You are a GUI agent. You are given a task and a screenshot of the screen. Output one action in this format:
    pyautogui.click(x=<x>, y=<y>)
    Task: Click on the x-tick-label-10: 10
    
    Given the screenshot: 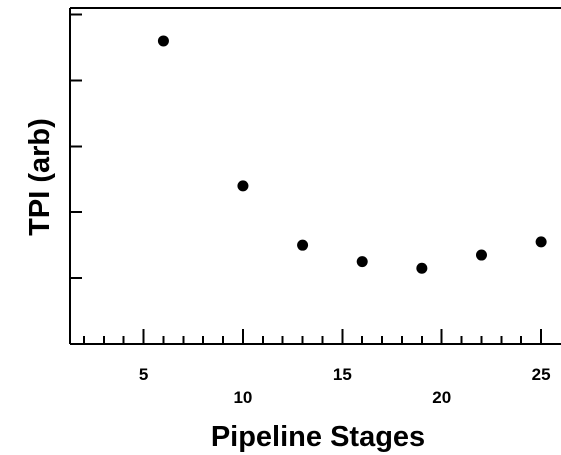 What is the action you would take?
    pyautogui.click(x=242, y=397)
    